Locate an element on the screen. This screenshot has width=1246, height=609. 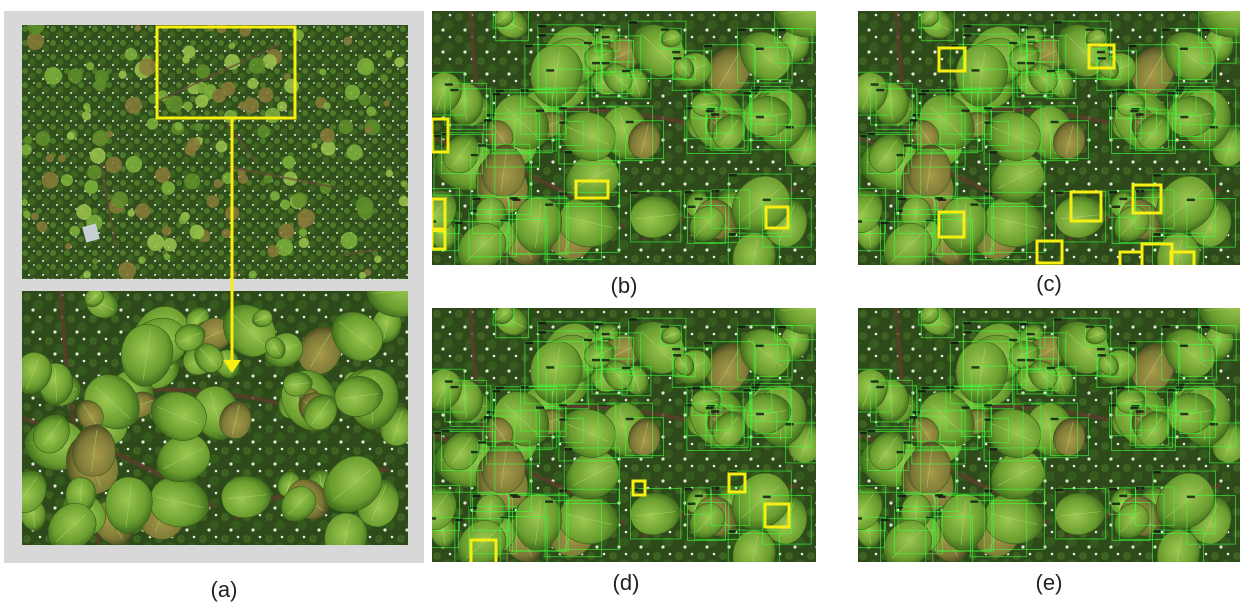
missed-detection-box is located at coordinates (439, 214).